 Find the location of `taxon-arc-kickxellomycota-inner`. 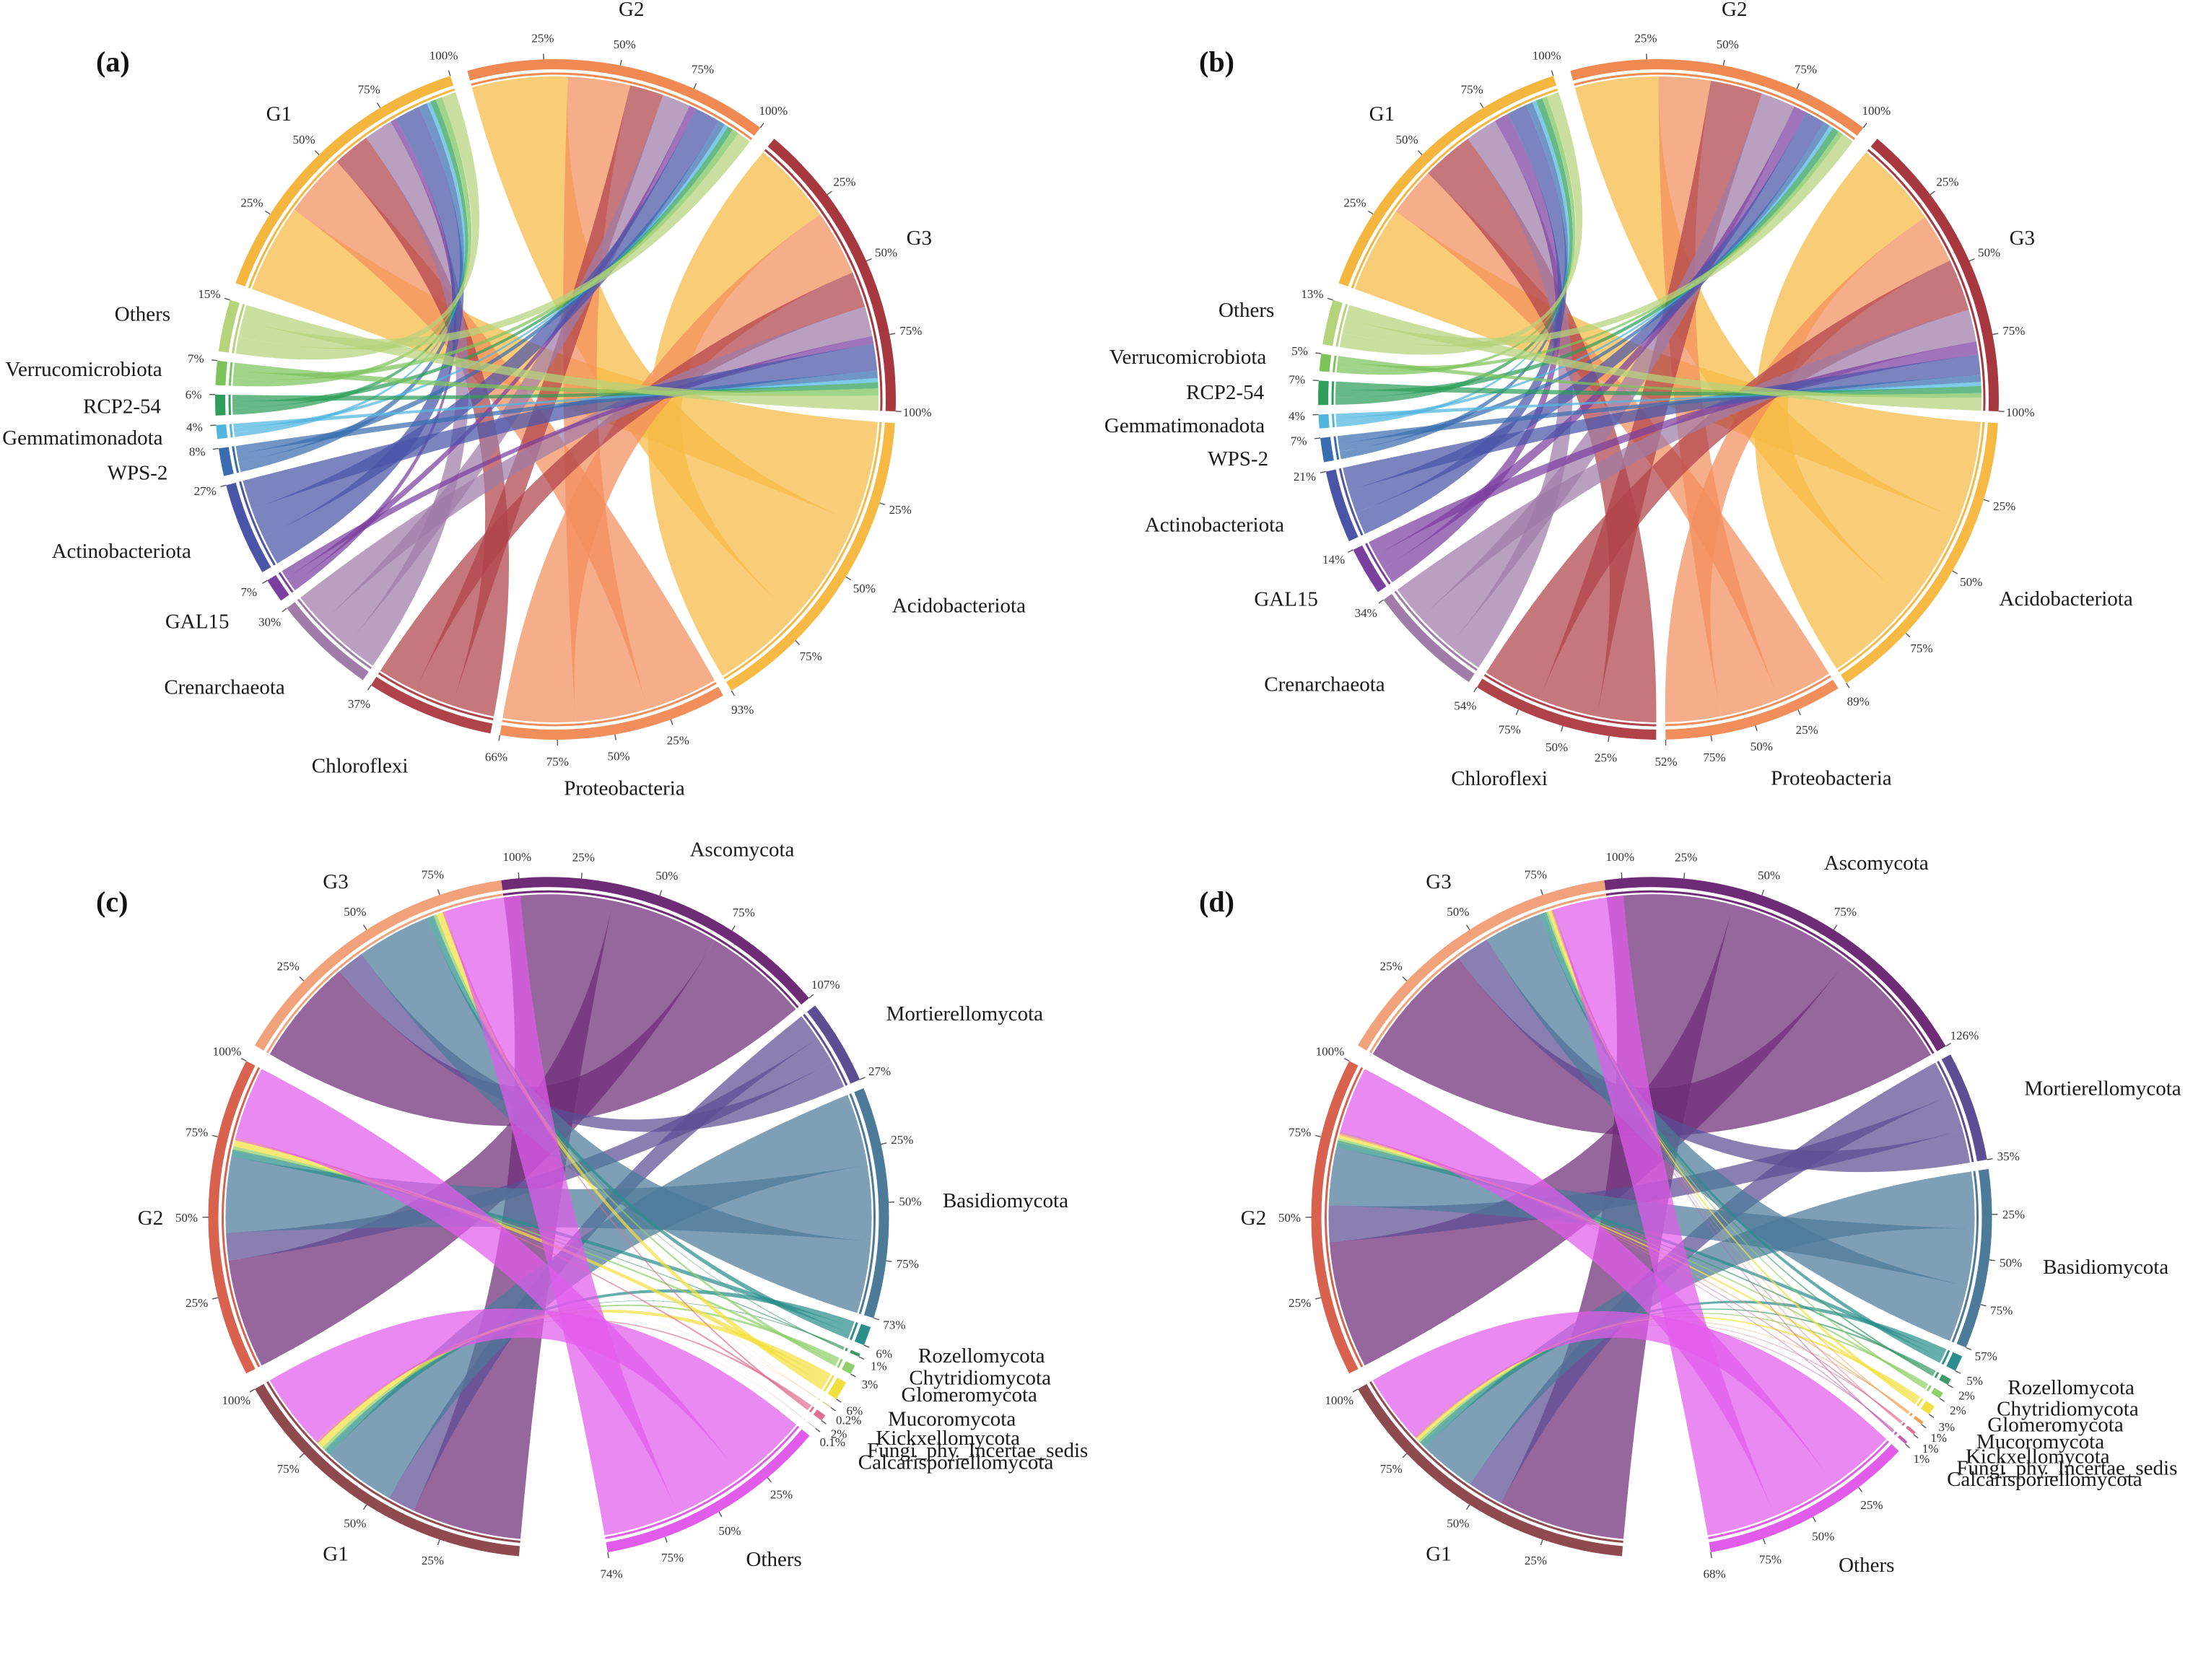

taxon-arc-kickxellomycota-inner is located at coordinates (1911, 1414).